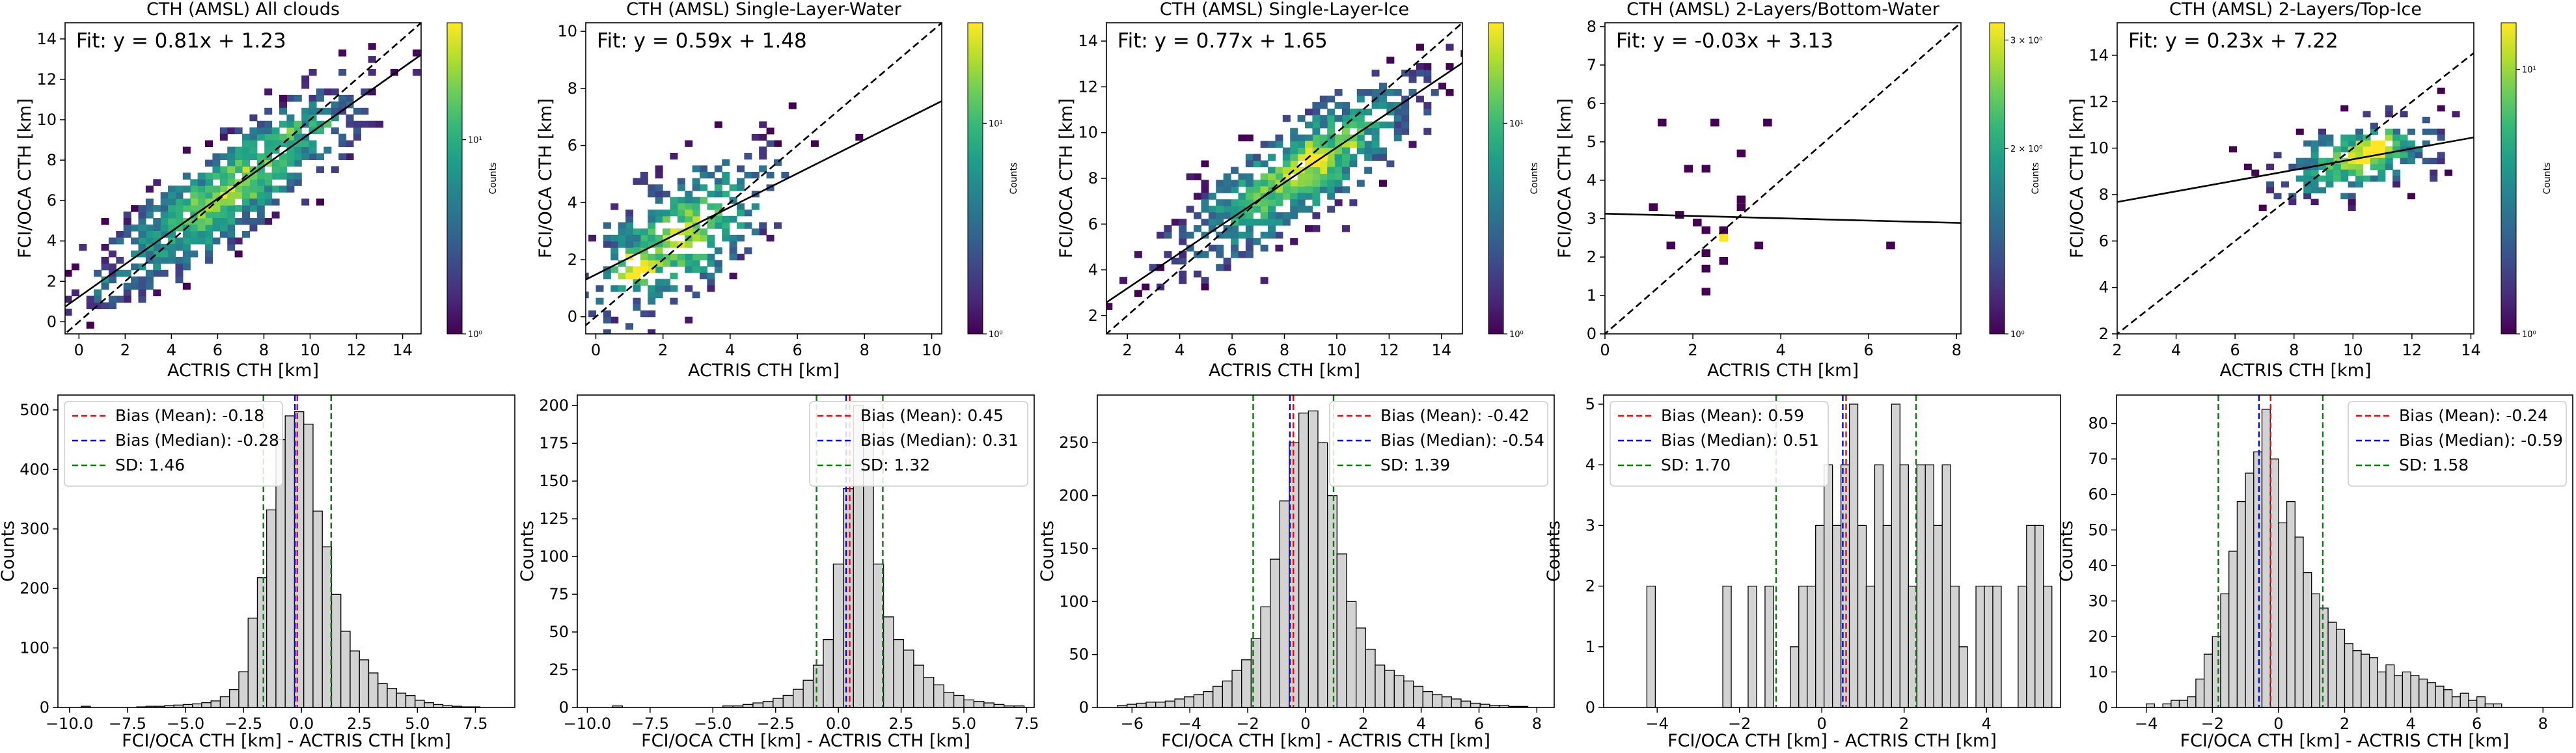  I want to click on chart-title: CTH (AMSL) Single-Layer-Water, so click(764, 10).